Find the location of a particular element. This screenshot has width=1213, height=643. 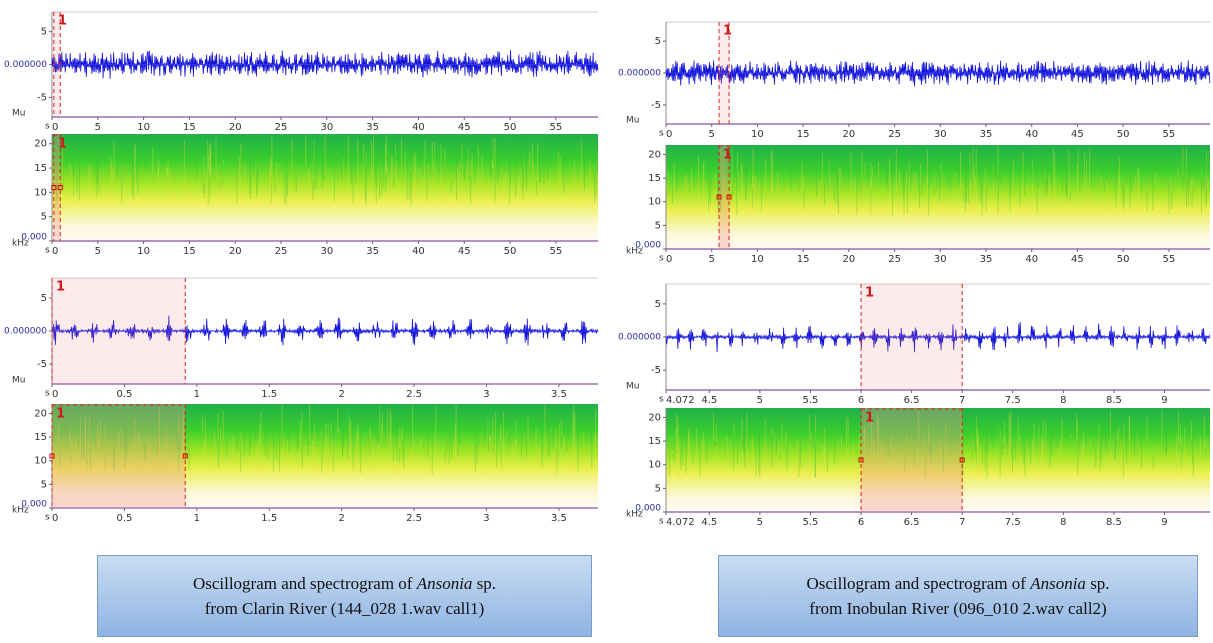

y-tick-label: 15 is located at coordinates (40, 437).